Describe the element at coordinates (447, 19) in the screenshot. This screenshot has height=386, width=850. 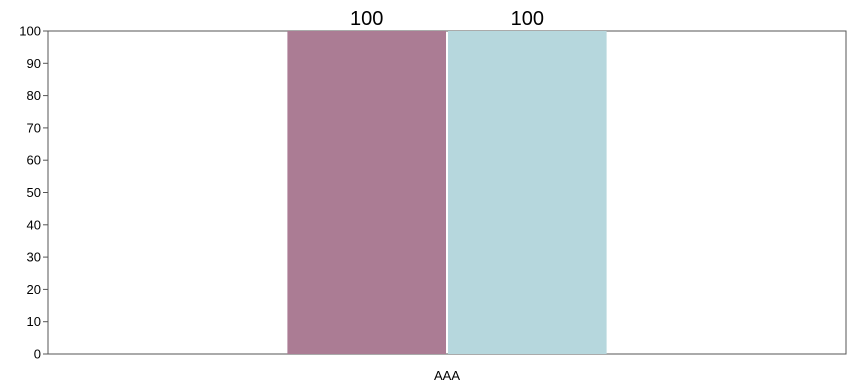
I see `data-labels: 100 100` at that location.